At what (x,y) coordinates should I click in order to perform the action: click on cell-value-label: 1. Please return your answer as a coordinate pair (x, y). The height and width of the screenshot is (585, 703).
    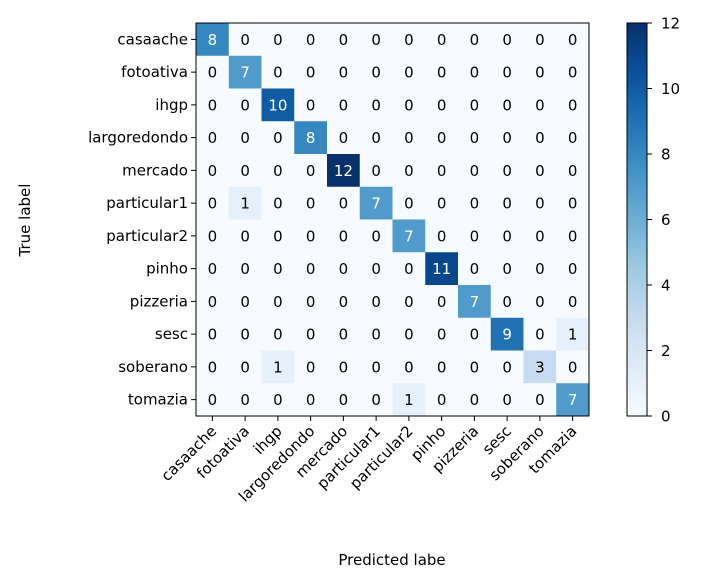
    Looking at the image, I should click on (409, 400).